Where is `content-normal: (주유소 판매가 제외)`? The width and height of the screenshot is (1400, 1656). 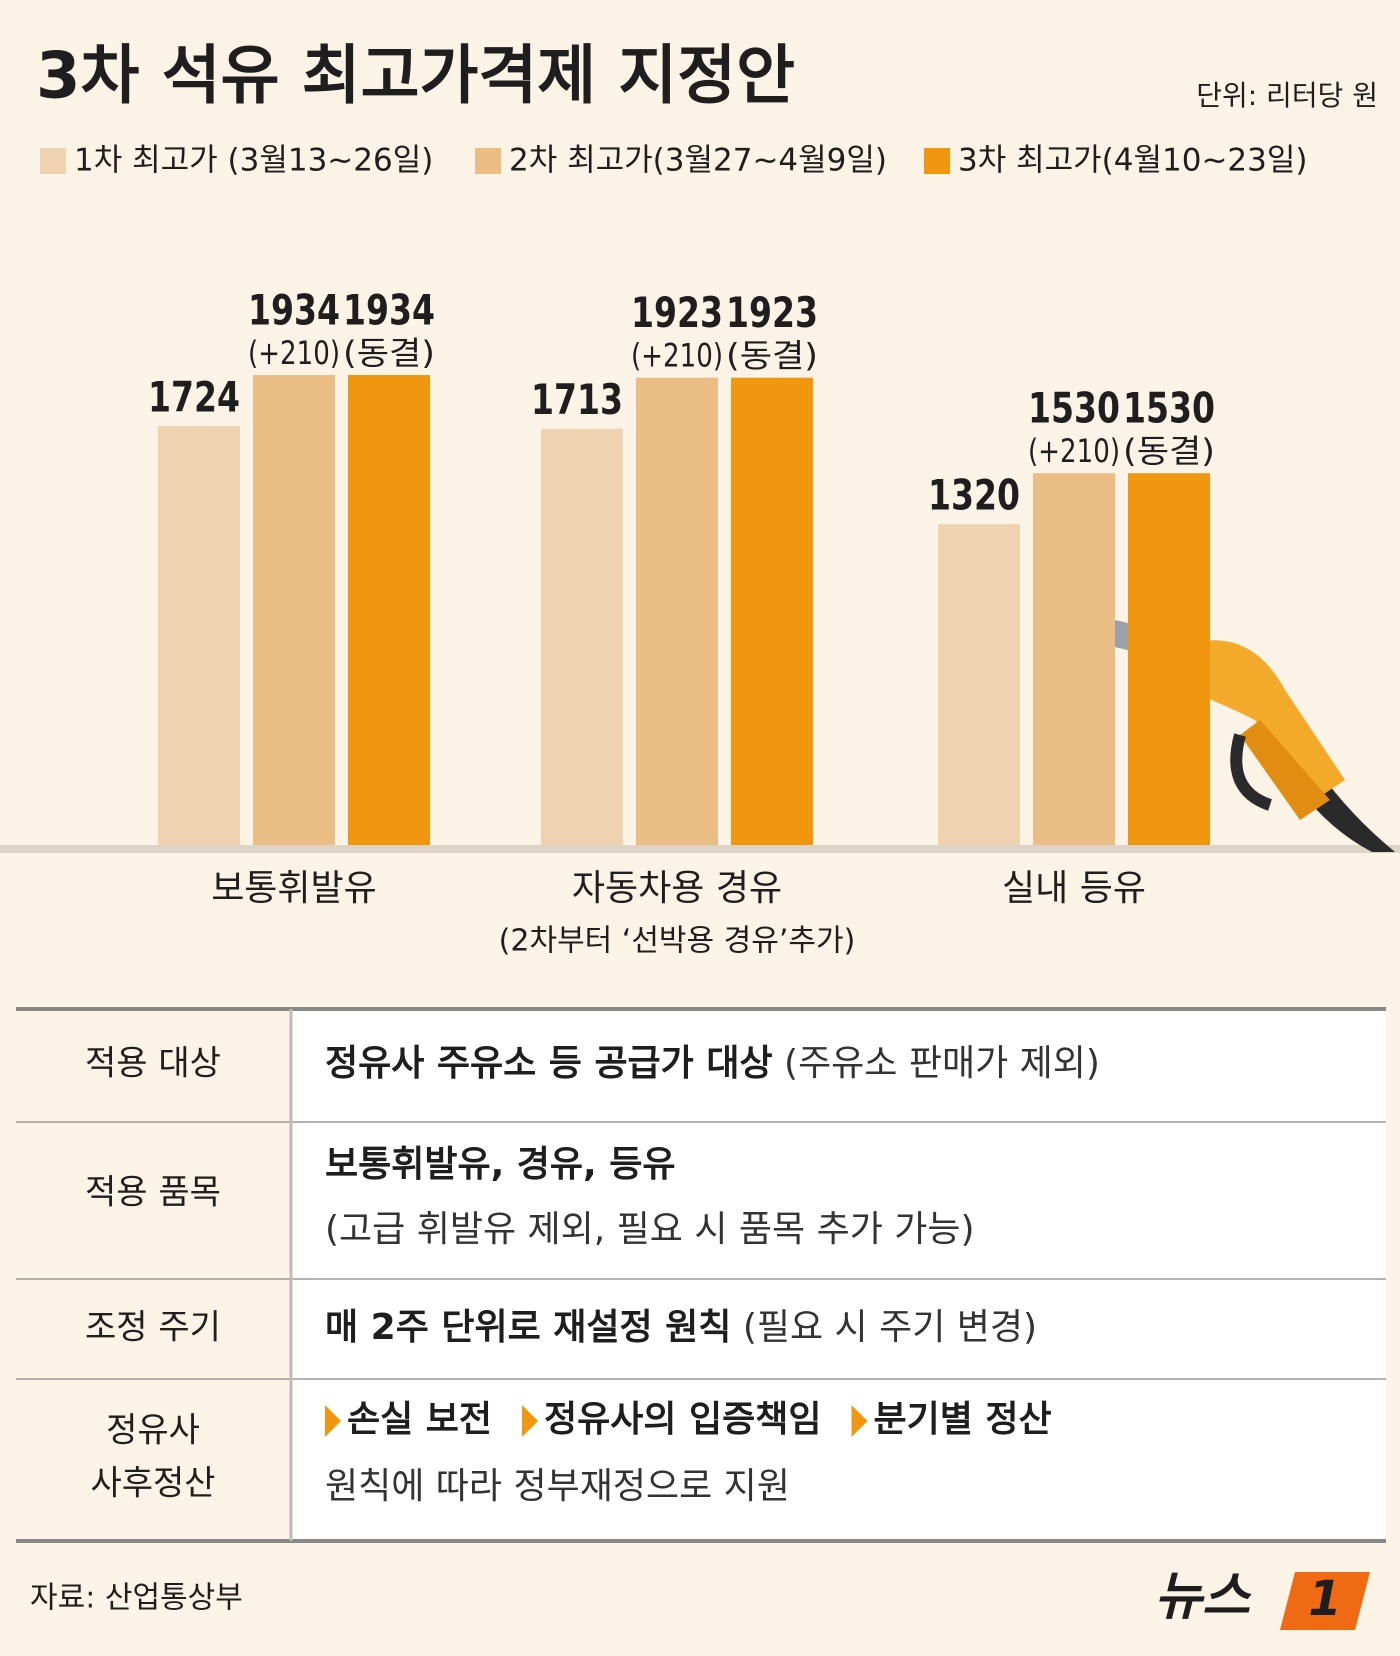
content-normal: (주유소 판매가 제외) is located at coordinates (936, 1063).